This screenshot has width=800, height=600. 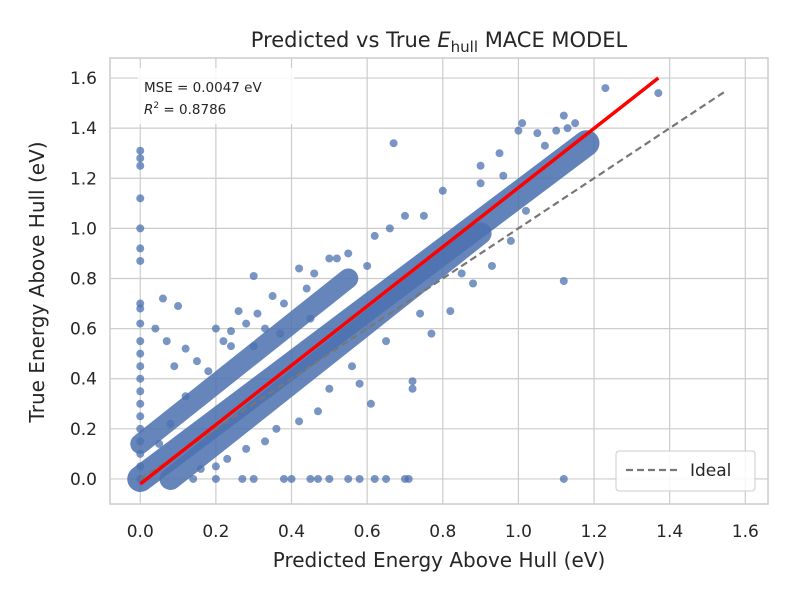 What do you see at coordinates (439, 560) in the screenshot?
I see `x-axis-label: Predicted Energy Above Hull (eV)` at bounding box center [439, 560].